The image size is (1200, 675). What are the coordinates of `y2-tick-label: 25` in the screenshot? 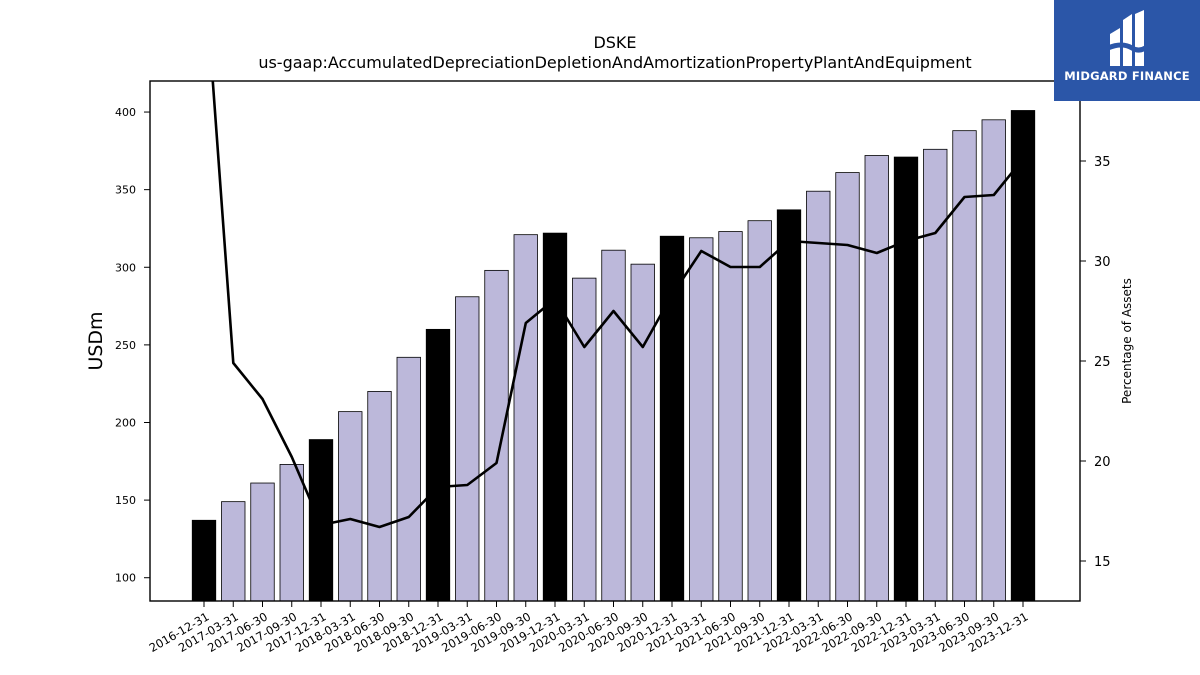 It's located at (1102, 362).